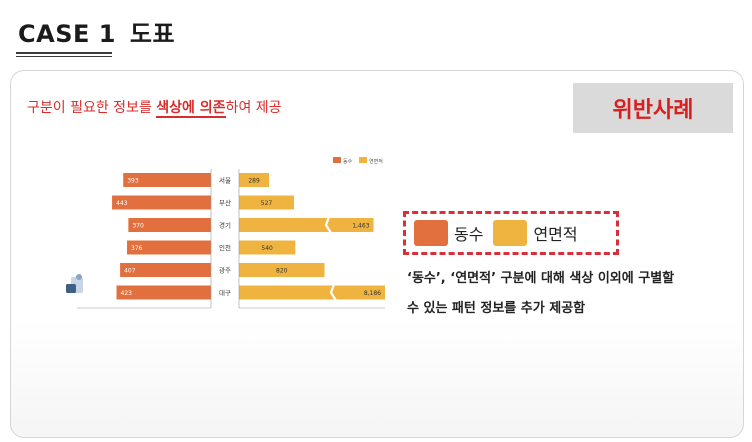 The height and width of the screenshot is (442, 752). Describe the element at coordinates (225, 271) in the screenshot. I see `category-label: 광주` at that location.